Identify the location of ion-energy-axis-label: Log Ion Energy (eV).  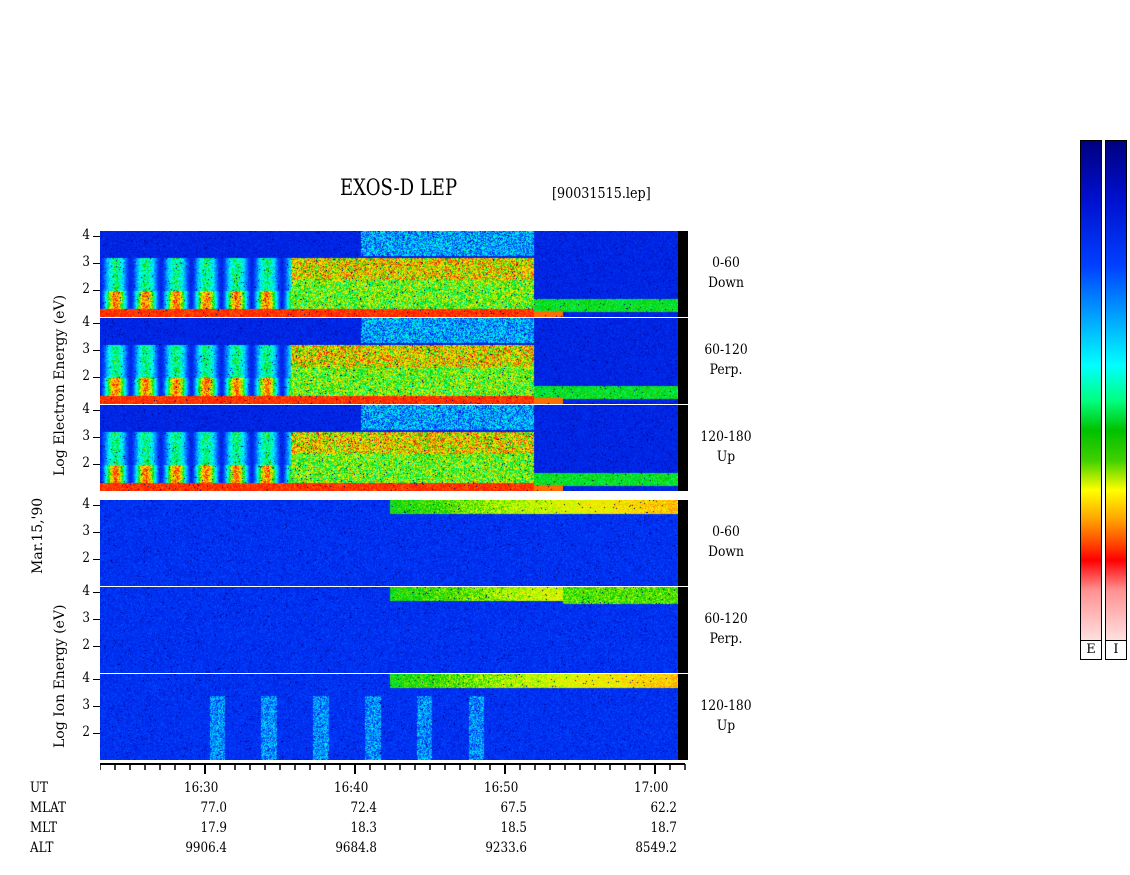
(60, 676).